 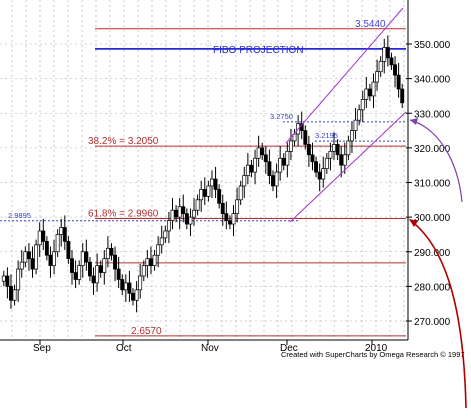 I want to click on level-label: 61.8% = 2.9960, so click(x=123, y=214).